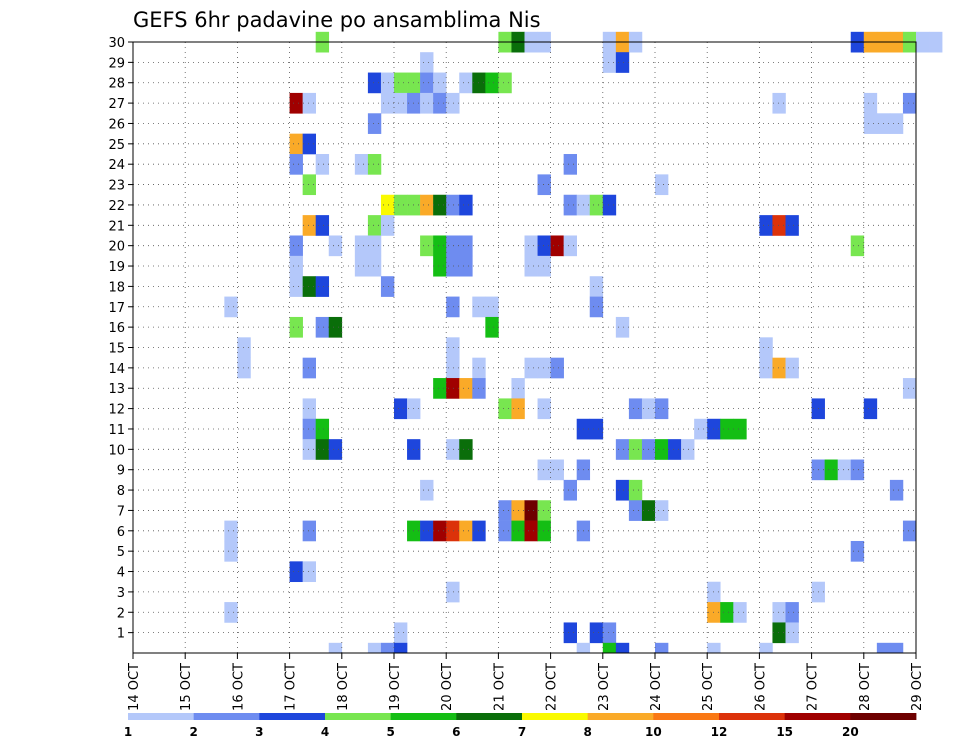  I want to click on y-tick-label: 17, so click(116, 308).